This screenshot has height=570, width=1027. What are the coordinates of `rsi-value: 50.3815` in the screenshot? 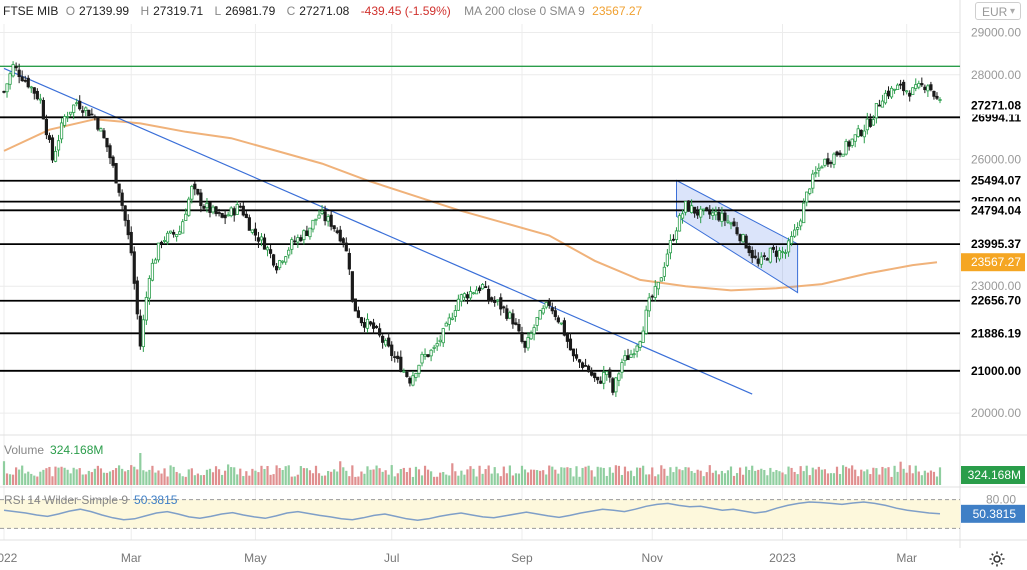 It's located at (156, 500).